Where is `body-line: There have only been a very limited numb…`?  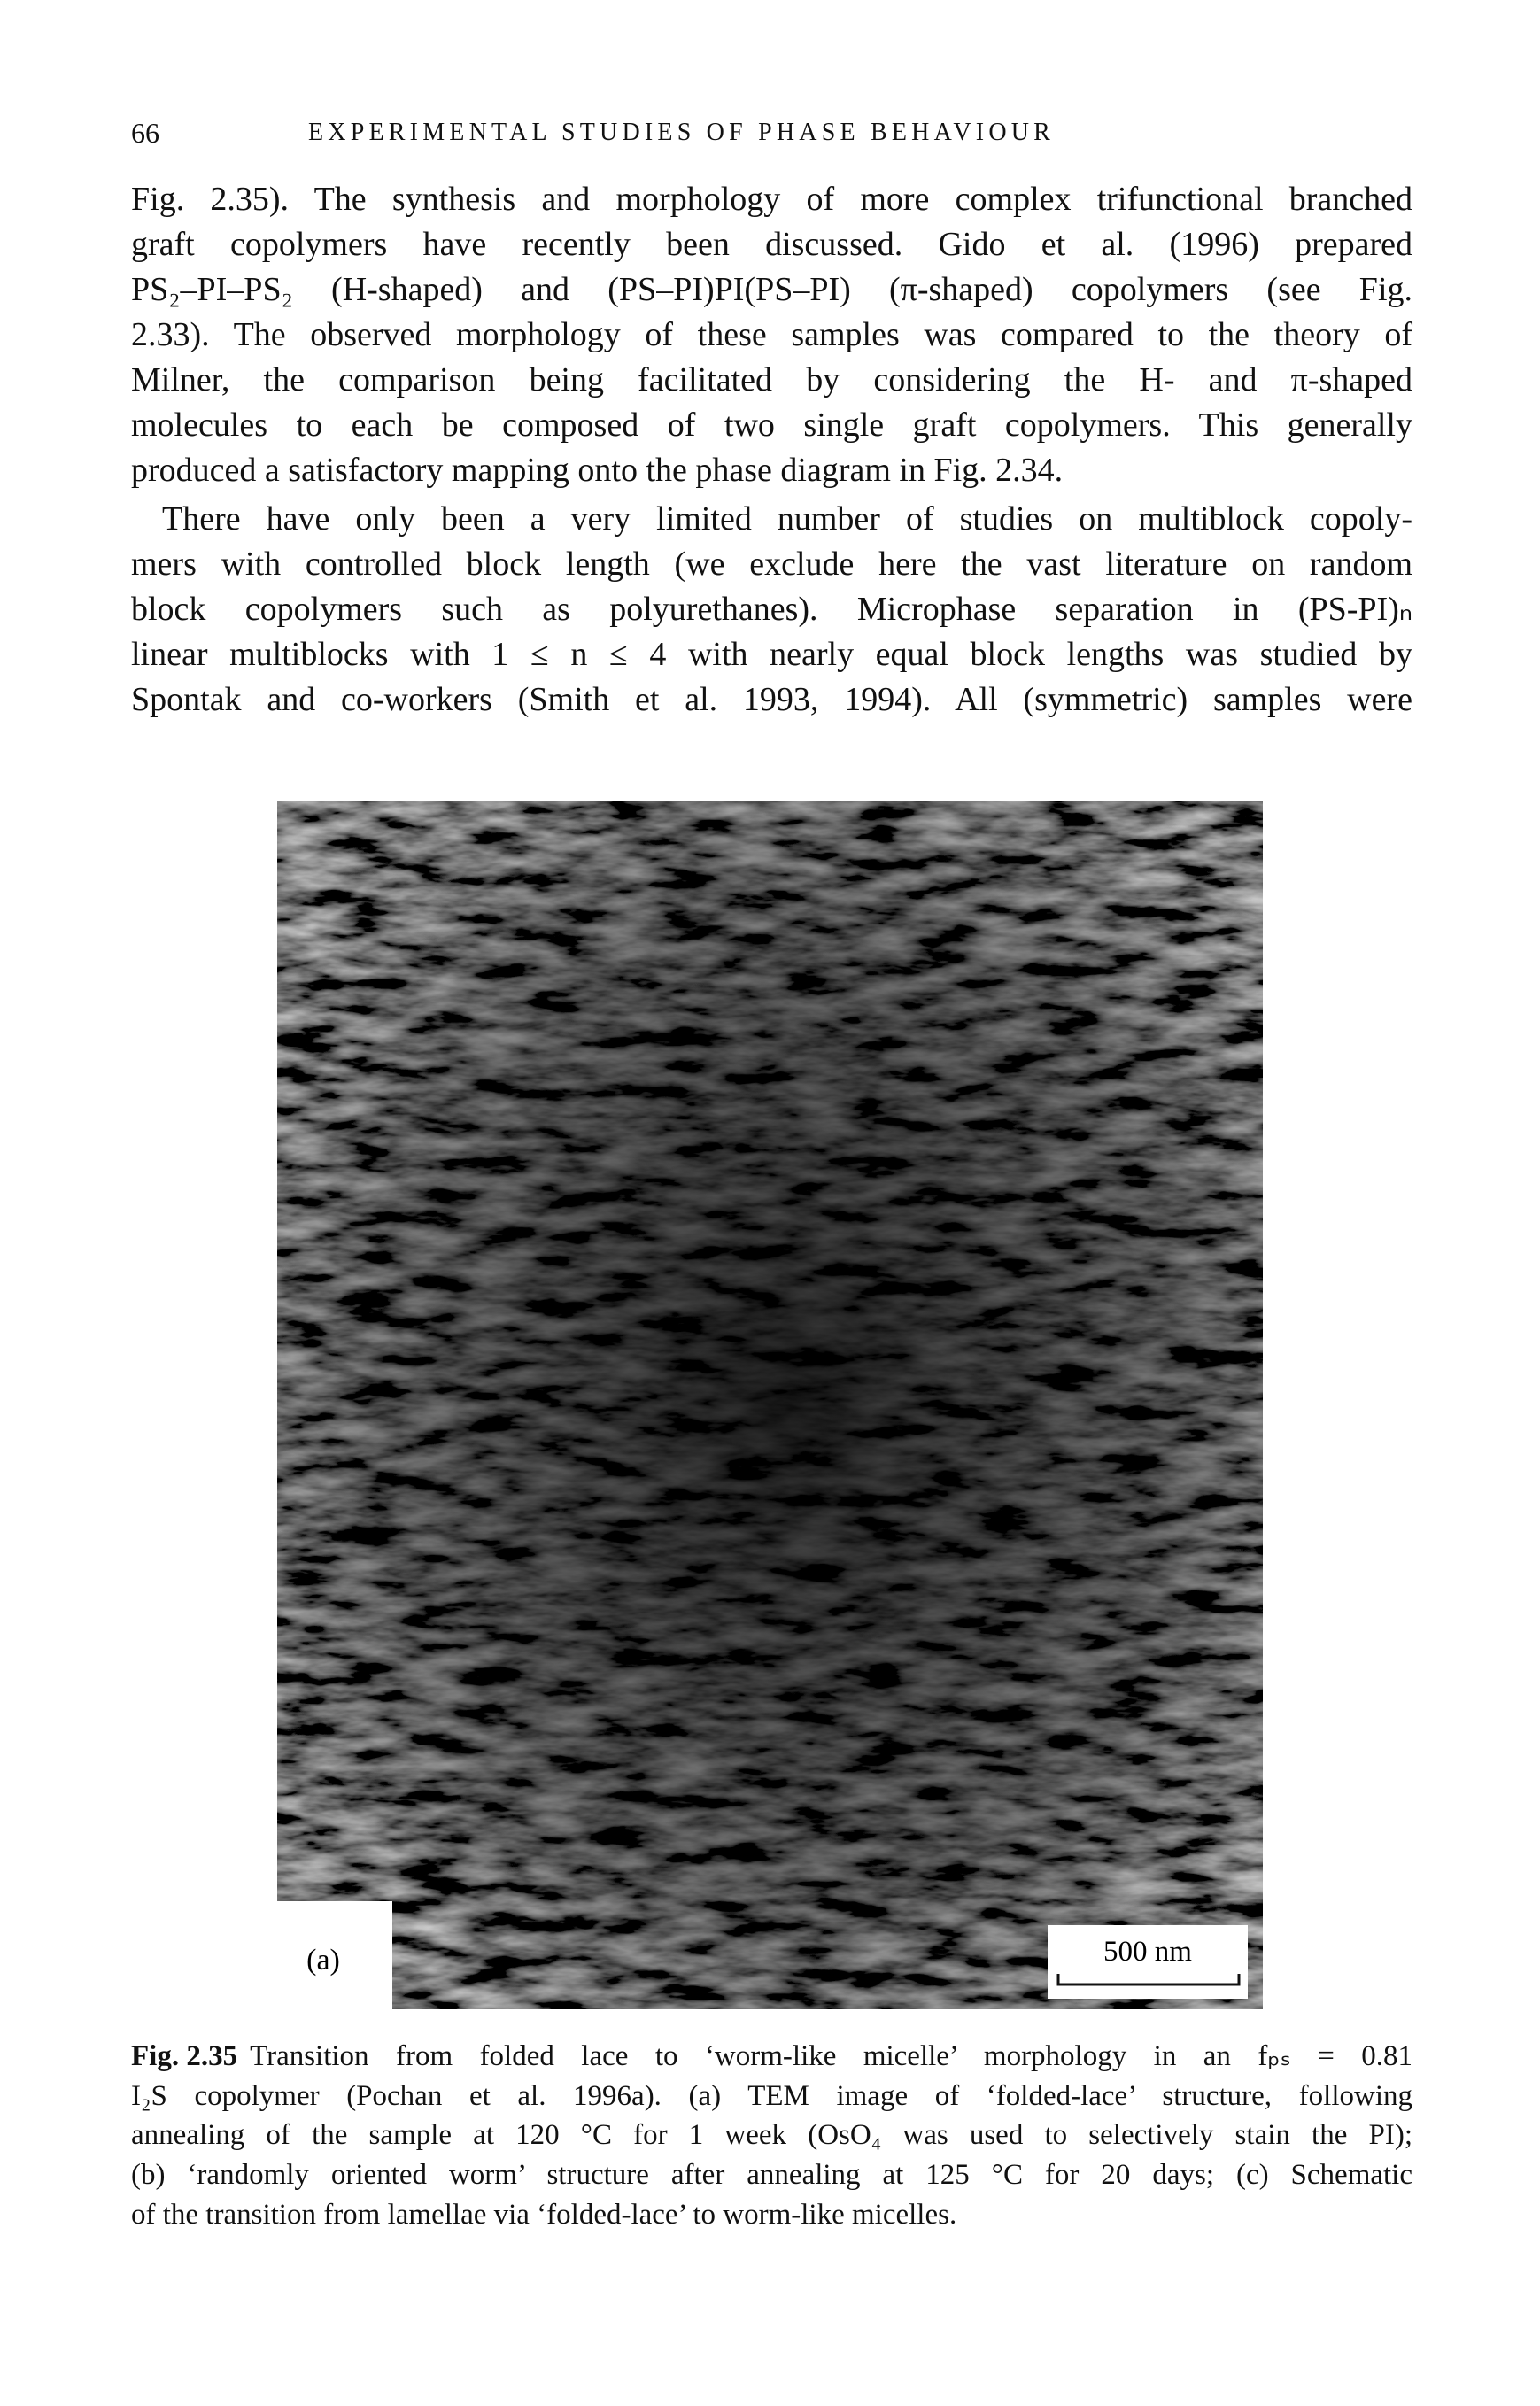
body-line: There have only been a very limited numb… is located at coordinates (787, 519).